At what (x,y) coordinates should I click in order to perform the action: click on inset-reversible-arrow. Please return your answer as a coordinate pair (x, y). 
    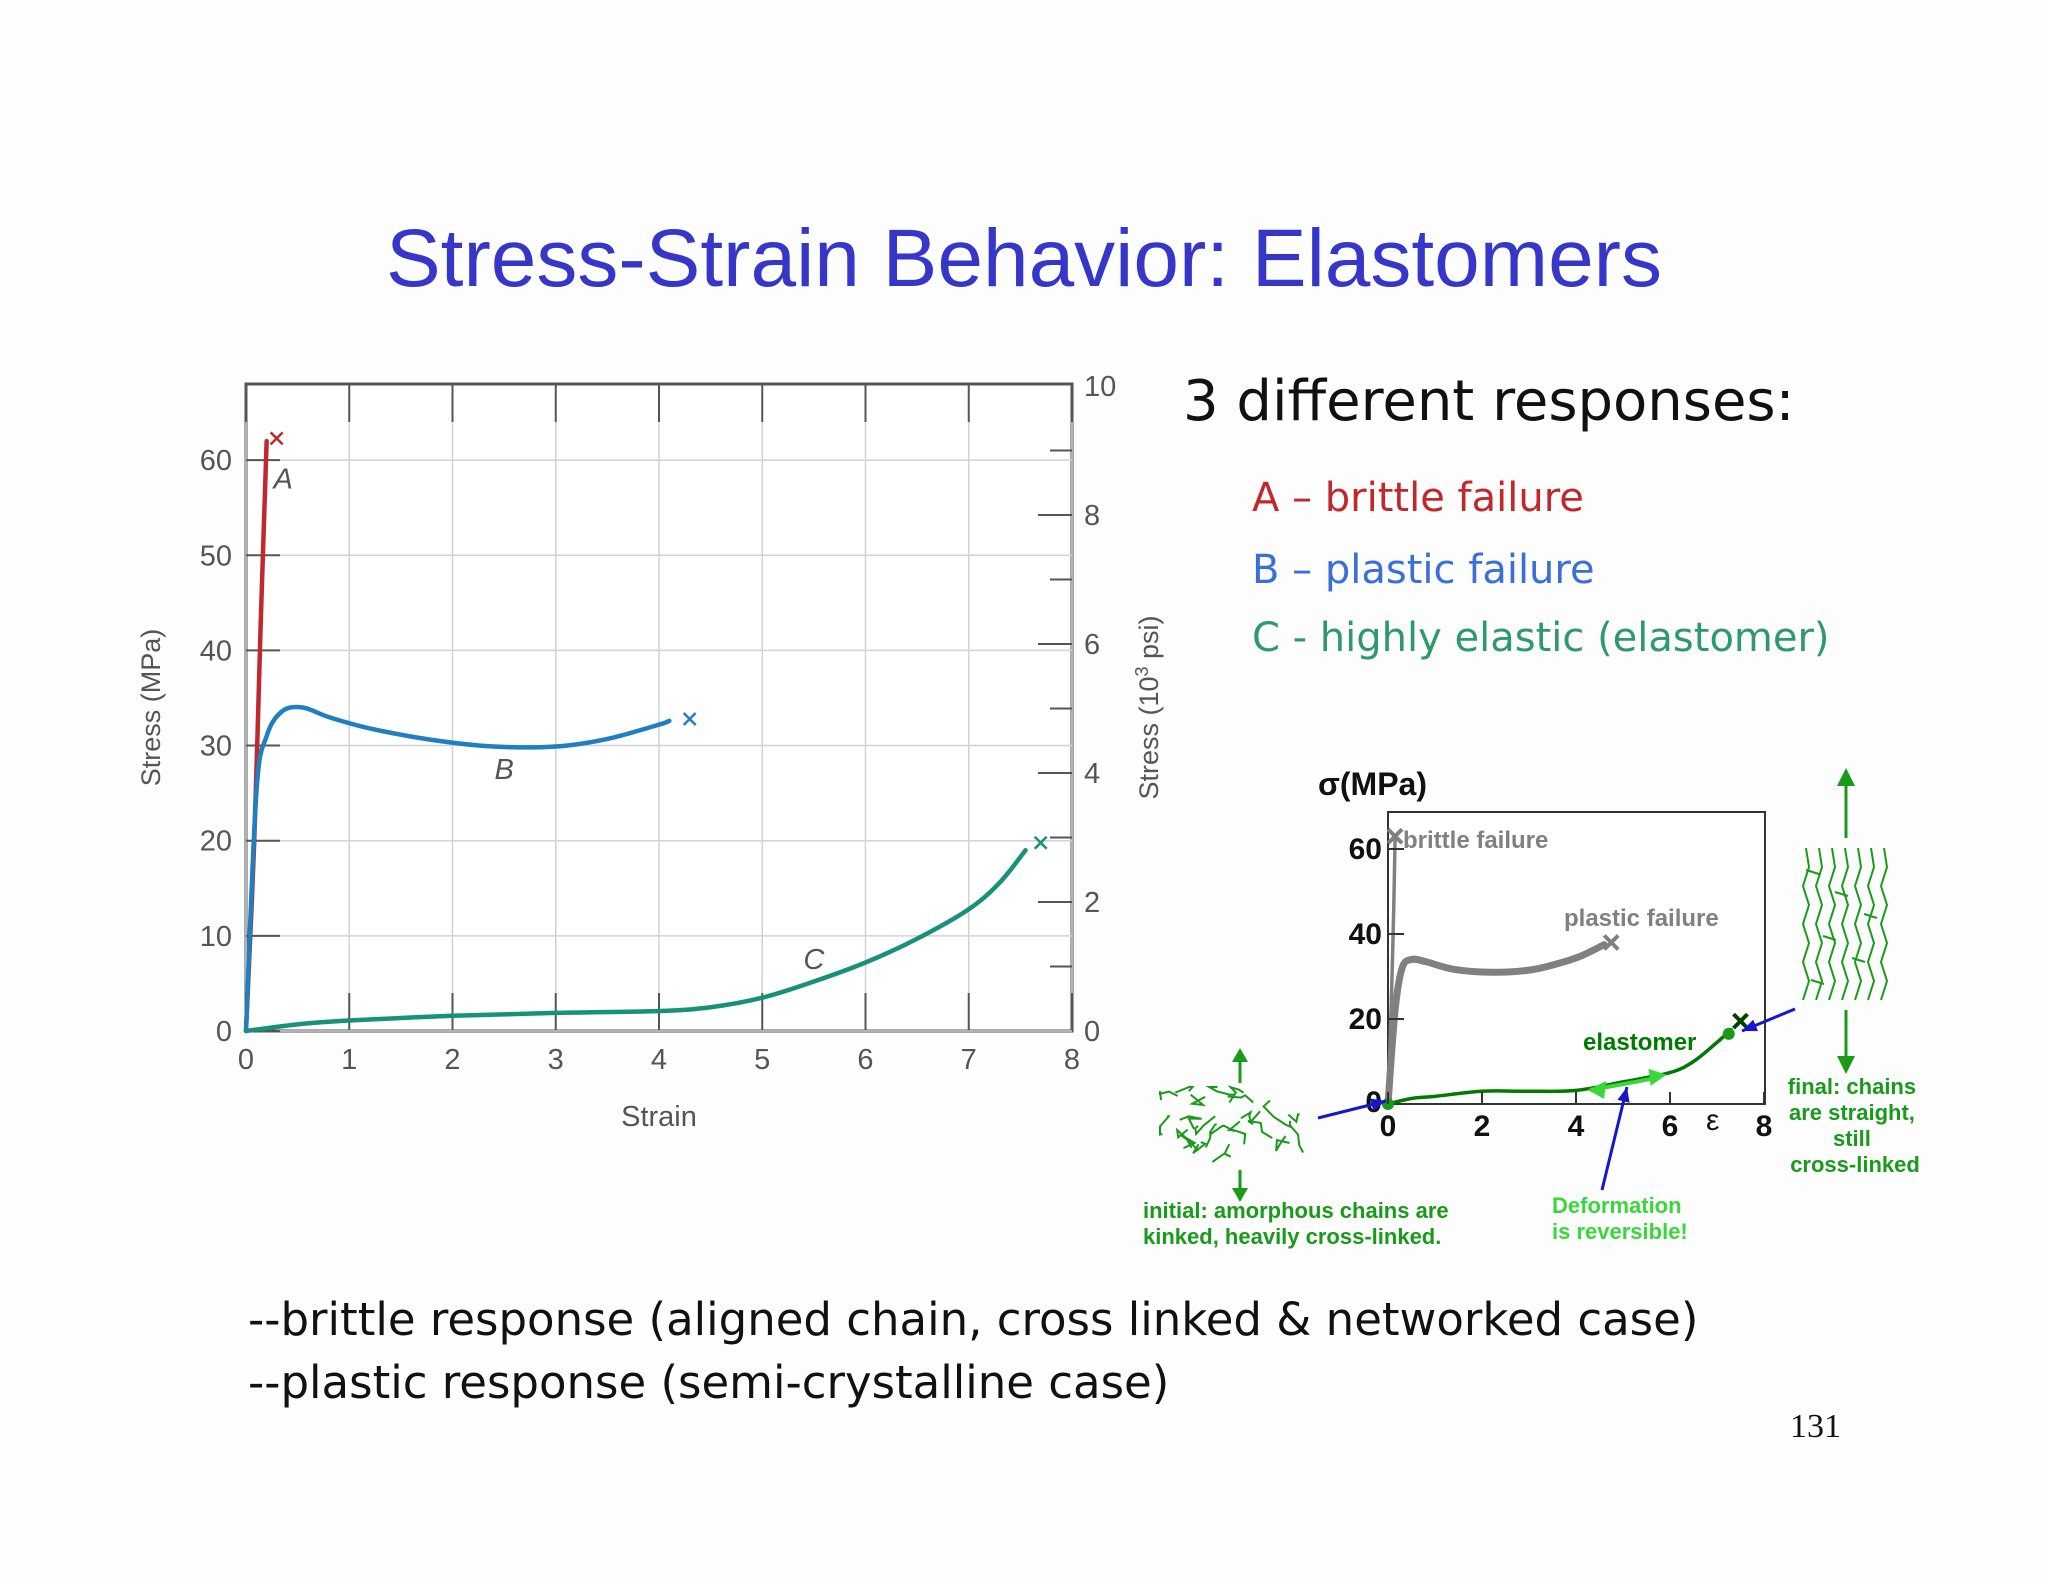
    Looking at the image, I should click on (1627, 1083).